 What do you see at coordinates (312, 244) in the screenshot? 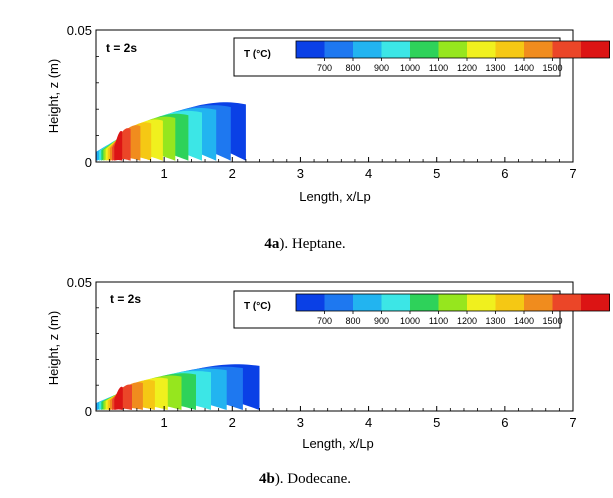
I see `caption-text: ). Heptane.` at bounding box center [312, 244].